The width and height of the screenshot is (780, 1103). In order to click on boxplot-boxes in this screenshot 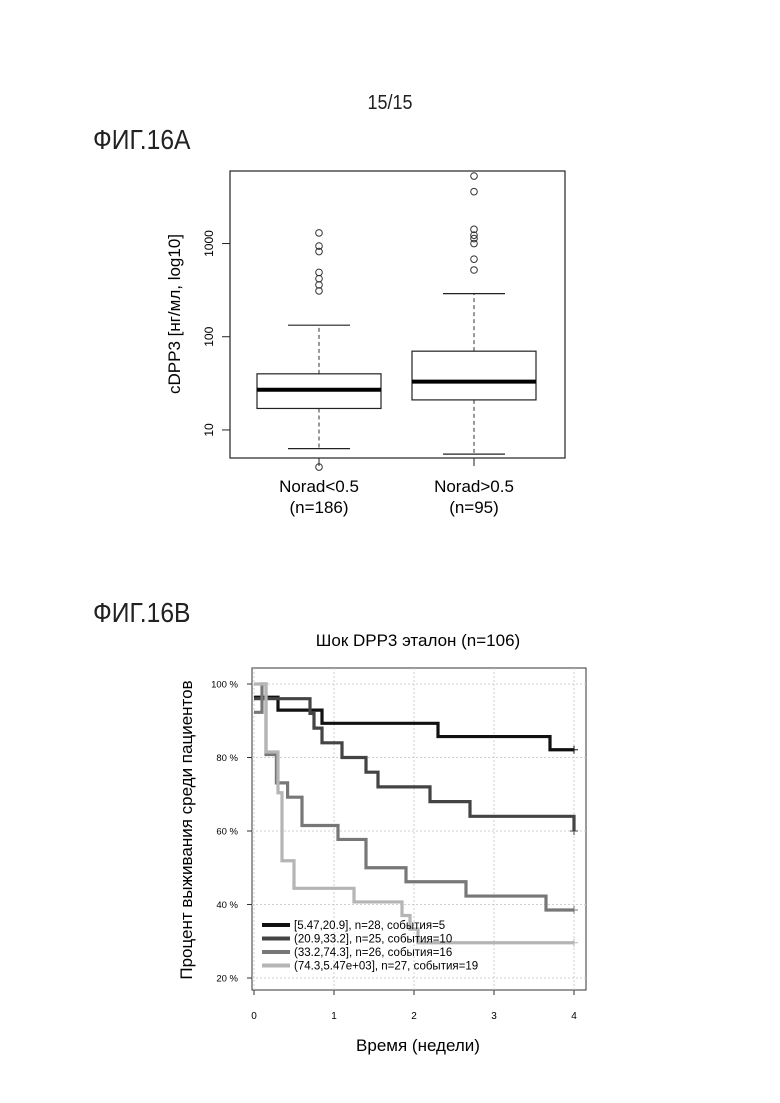, I will do `click(396, 322)`.